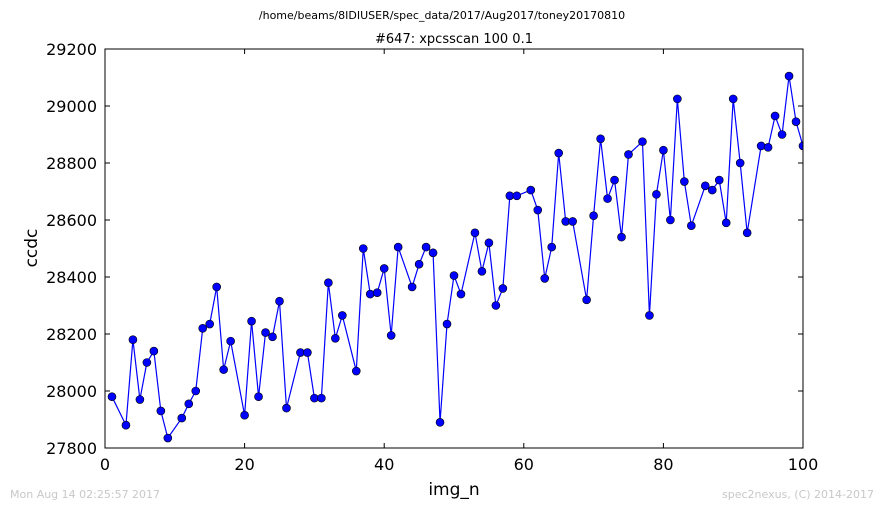  Describe the element at coordinates (71, 277) in the screenshot. I see `y-tick-label: 28400` at that location.